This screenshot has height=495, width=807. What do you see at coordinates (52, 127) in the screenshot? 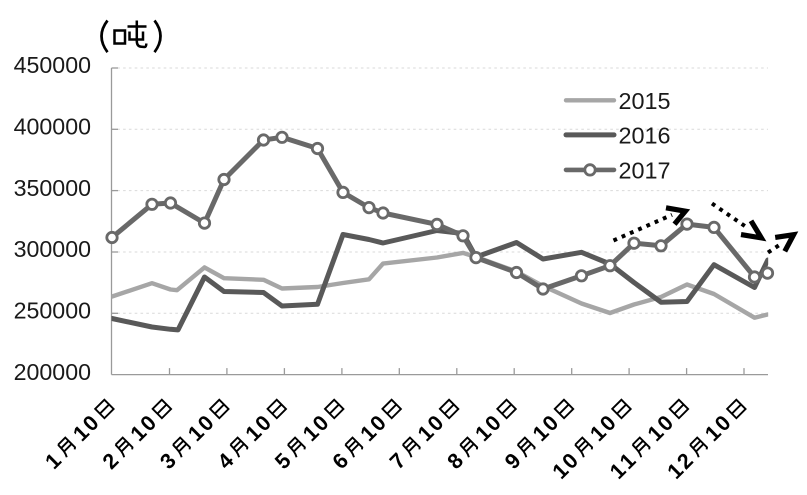
I see `svg-text: 400000` at bounding box center [52, 127].